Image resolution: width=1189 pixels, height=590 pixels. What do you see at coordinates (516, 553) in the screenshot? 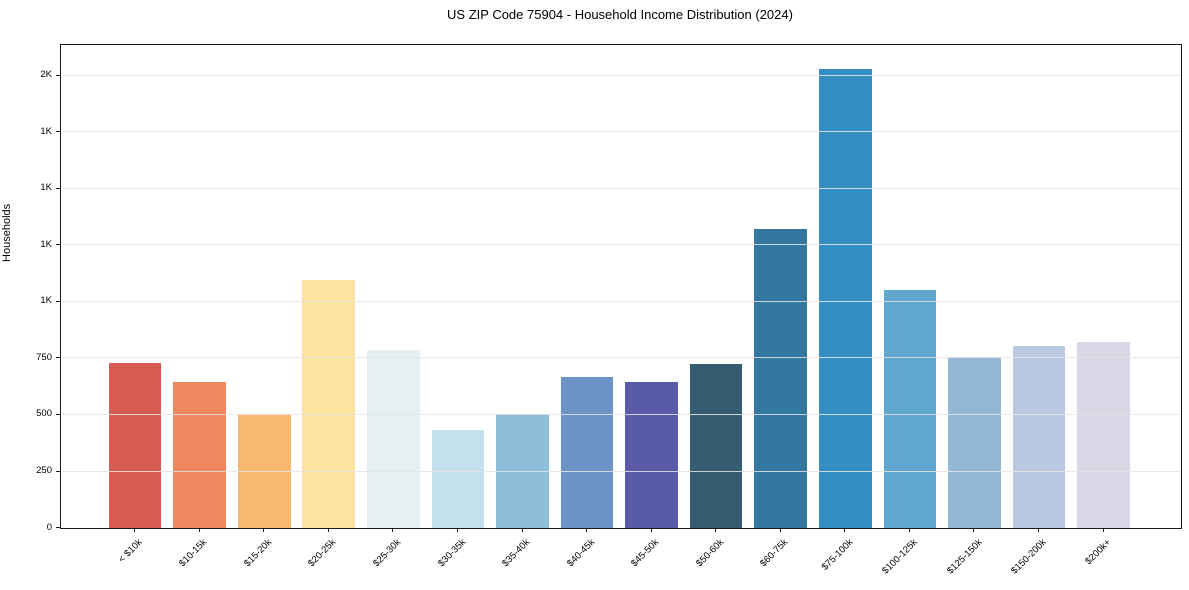
I see `x-tick-label: $35-40k` at bounding box center [516, 553].